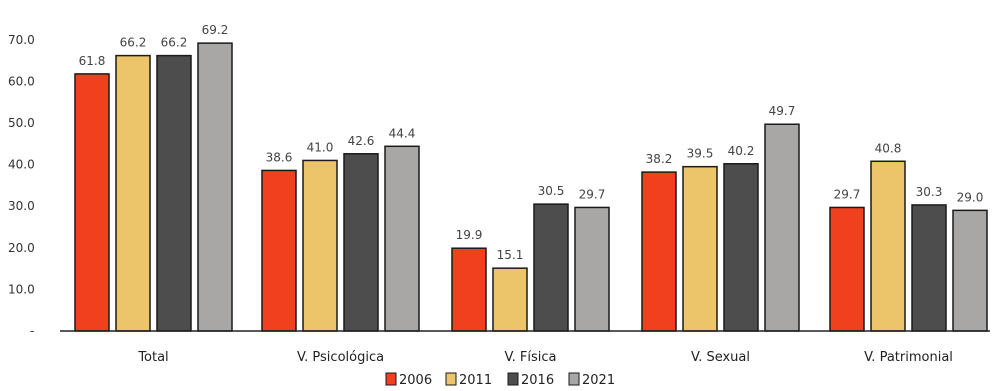 The width and height of the screenshot is (992, 391). I want to click on bar-value-label: 19.9, so click(469, 235).